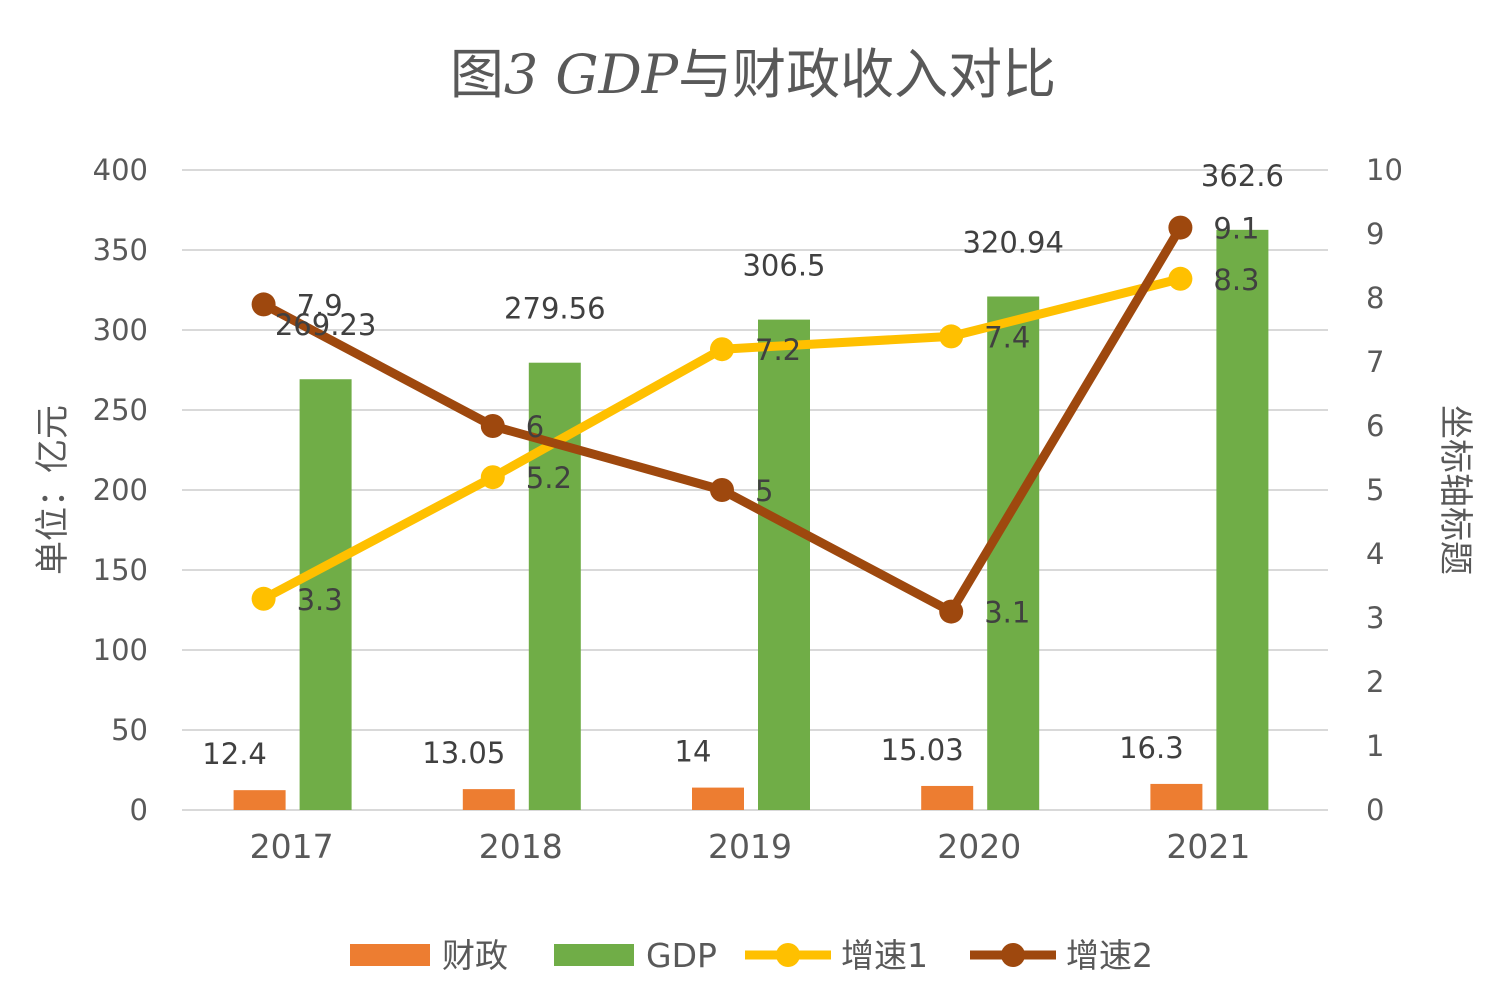  I want to click on x-tick-label: 2020, so click(979, 846).